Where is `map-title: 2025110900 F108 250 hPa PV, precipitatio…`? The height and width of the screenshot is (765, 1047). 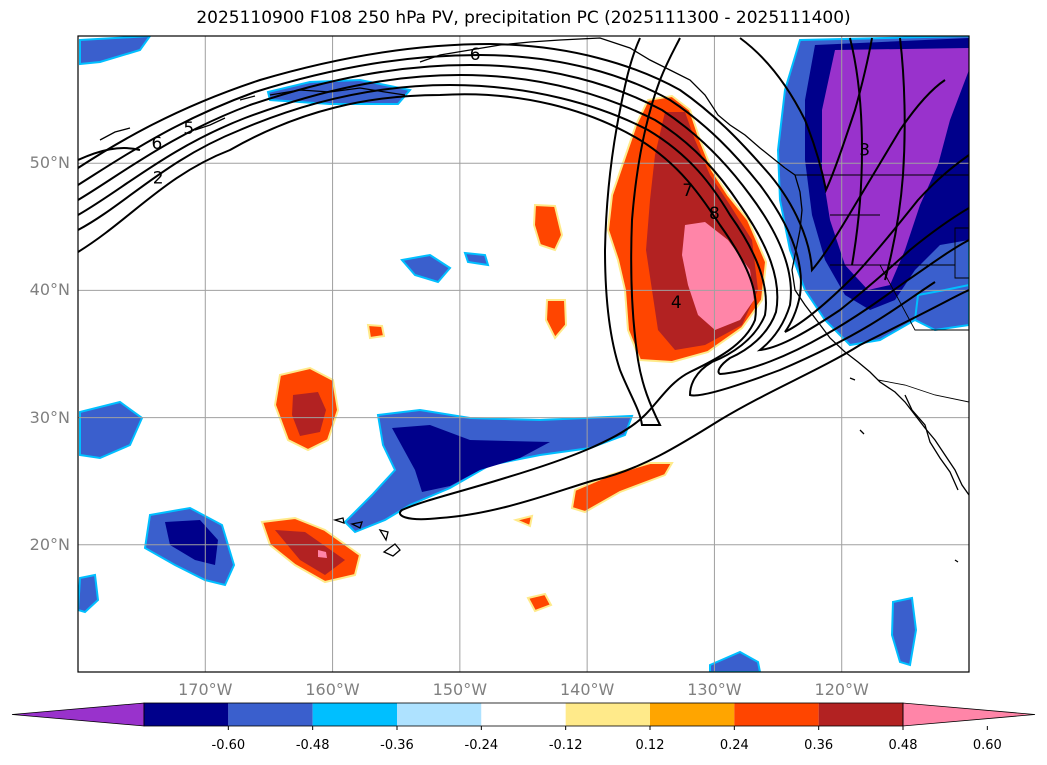
map-title: 2025110900 F108 250 hPa PV, precipitatio… is located at coordinates (523, 18).